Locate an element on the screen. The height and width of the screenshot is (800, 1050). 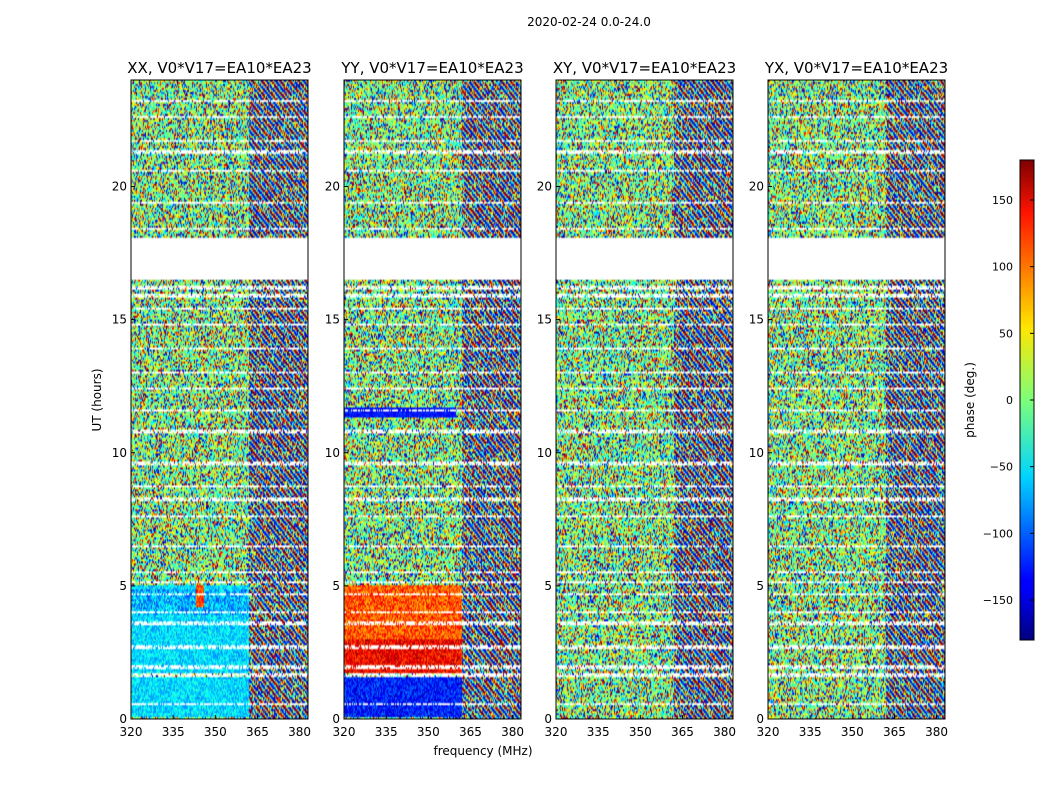
colorbar-tick-label-50: 50 is located at coordinates (1006, 333).